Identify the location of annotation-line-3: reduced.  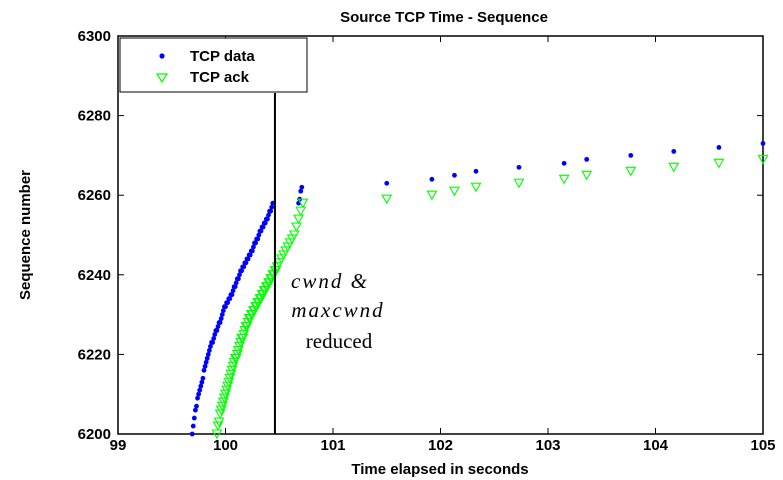
(339, 341).